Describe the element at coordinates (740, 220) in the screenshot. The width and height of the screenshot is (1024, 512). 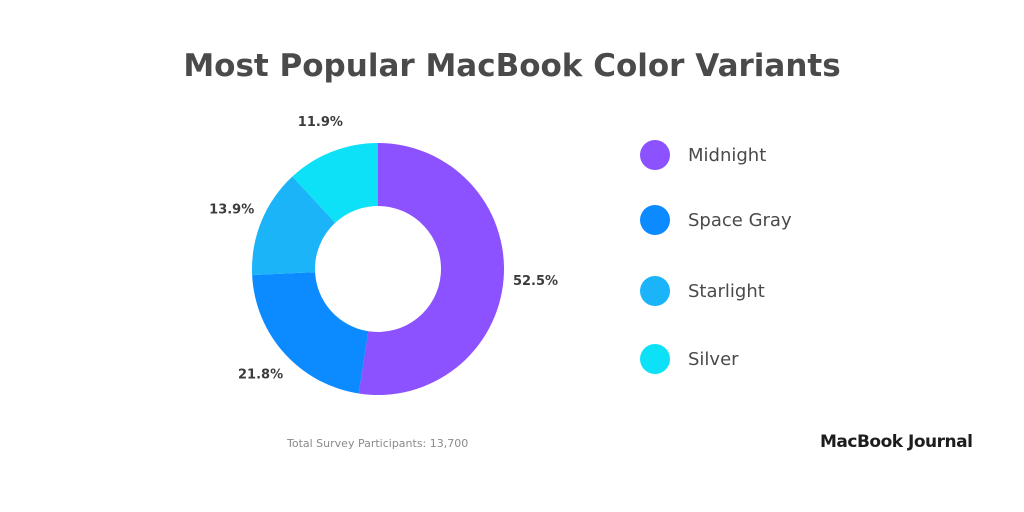
I see `legend-label-space-gray: Space Gray` at that location.